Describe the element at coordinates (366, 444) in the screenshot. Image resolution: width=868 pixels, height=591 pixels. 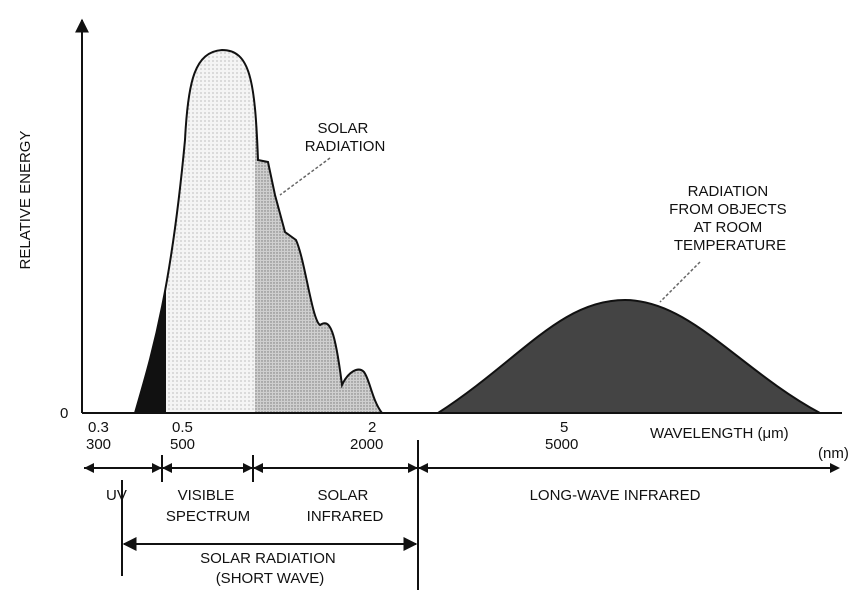
I see `tick-nm: 2000` at that location.